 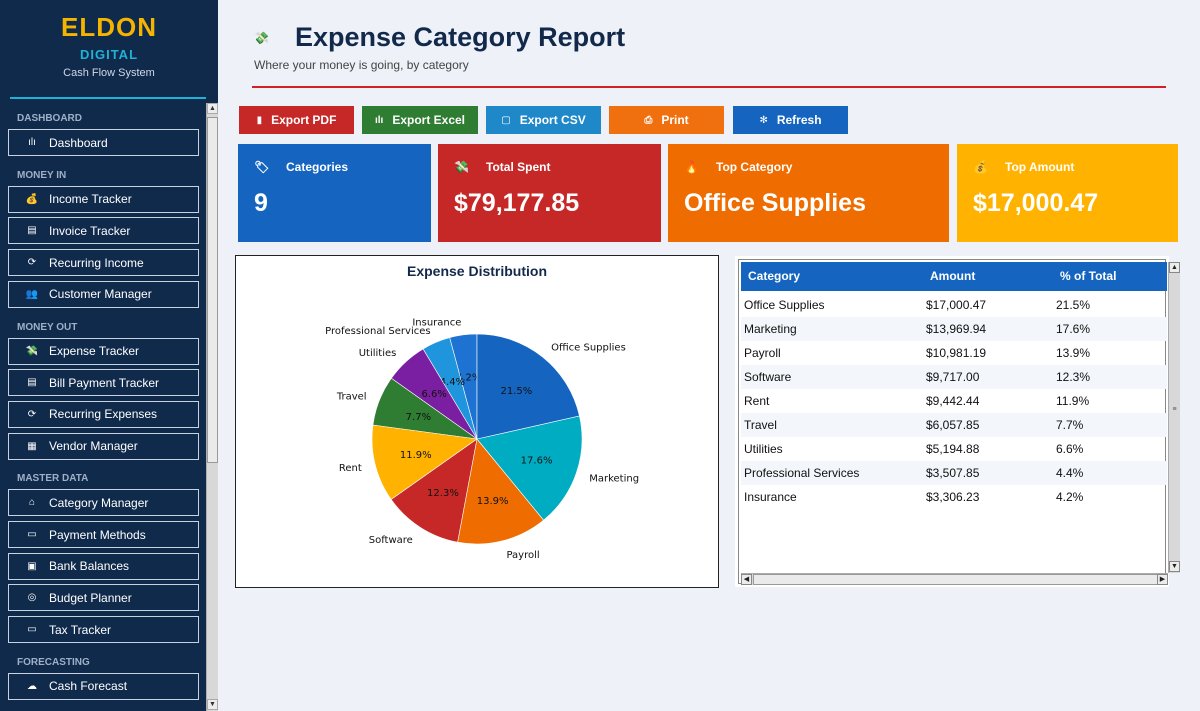 What do you see at coordinates (416, 455) in the screenshot?
I see `pie-percent-label: 11.9%` at bounding box center [416, 455].